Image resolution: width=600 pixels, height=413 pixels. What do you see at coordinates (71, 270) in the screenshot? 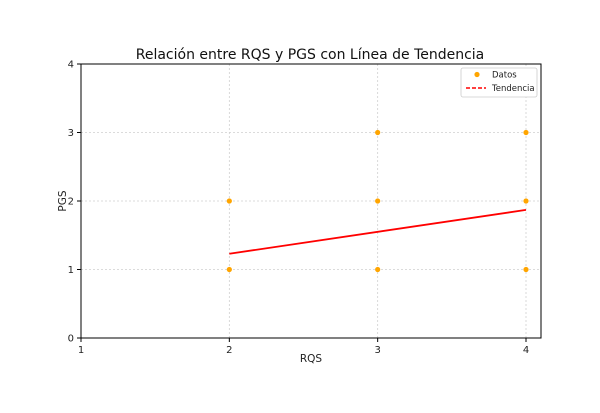
I see `y-tick-label: 1` at bounding box center [71, 270].